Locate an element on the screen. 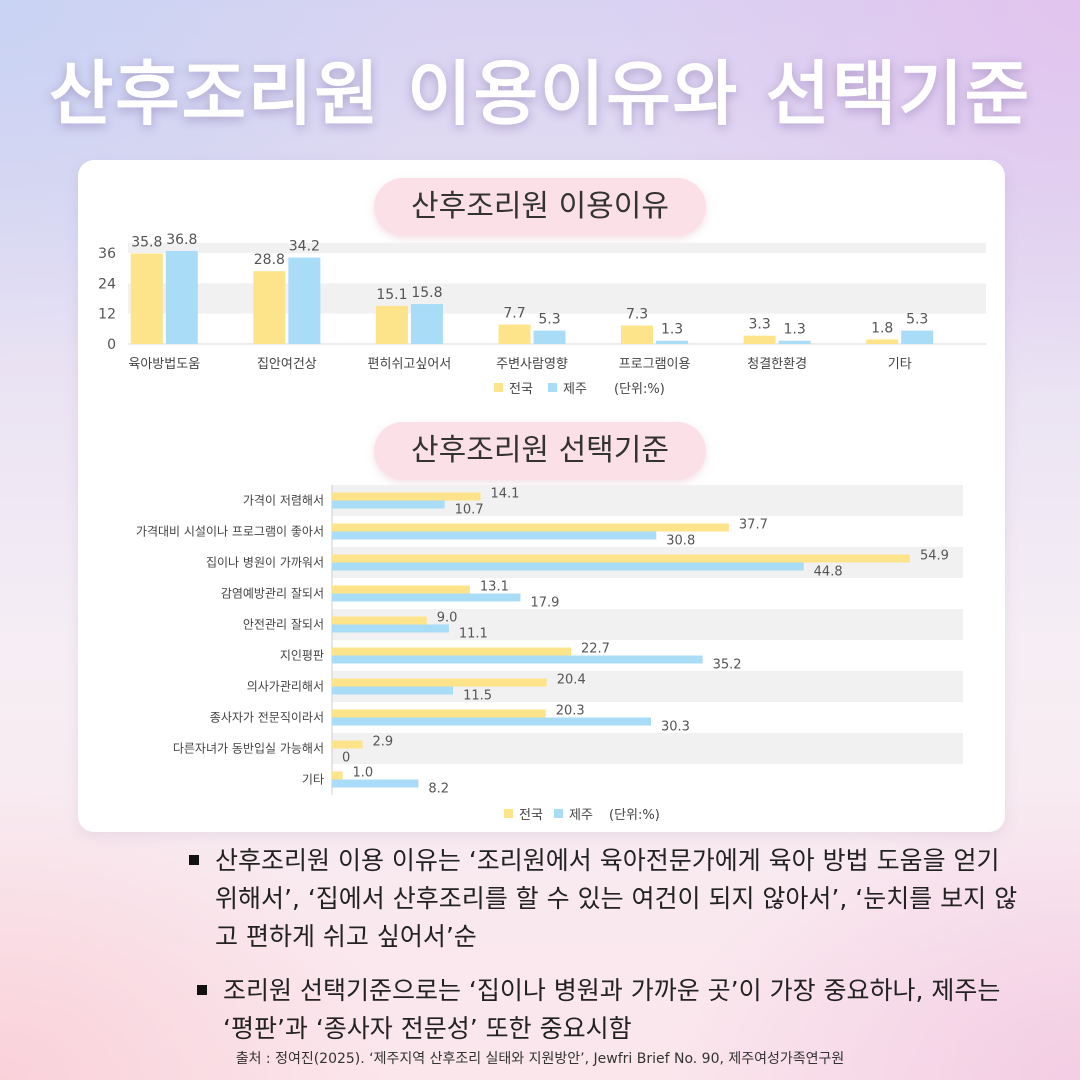 This screenshot has height=1080, width=1080. data-label: 14.1 is located at coordinates (504, 494).